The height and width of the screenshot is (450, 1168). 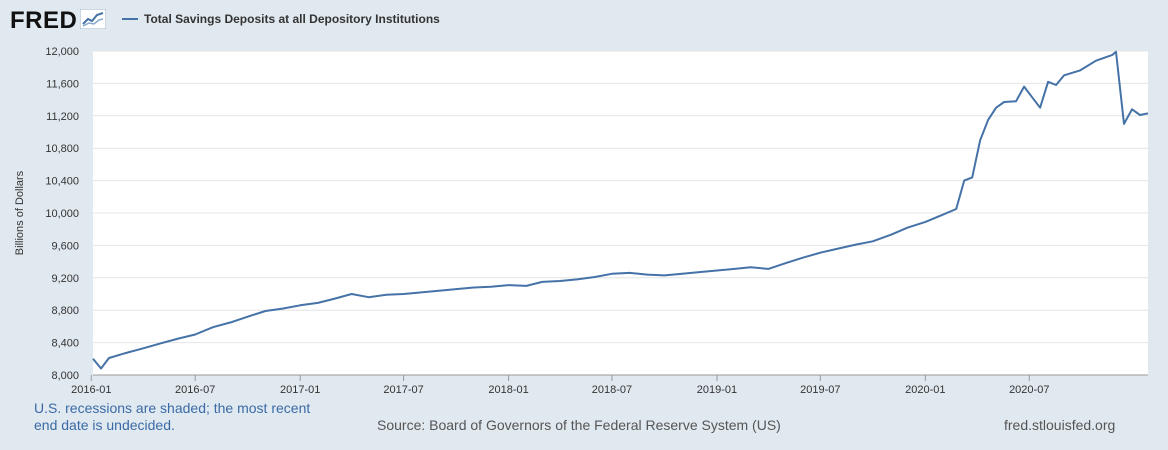 What do you see at coordinates (403, 390) in the screenshot?
I see `x-tick-label: 2017-07` at bounding box center [403, 390].